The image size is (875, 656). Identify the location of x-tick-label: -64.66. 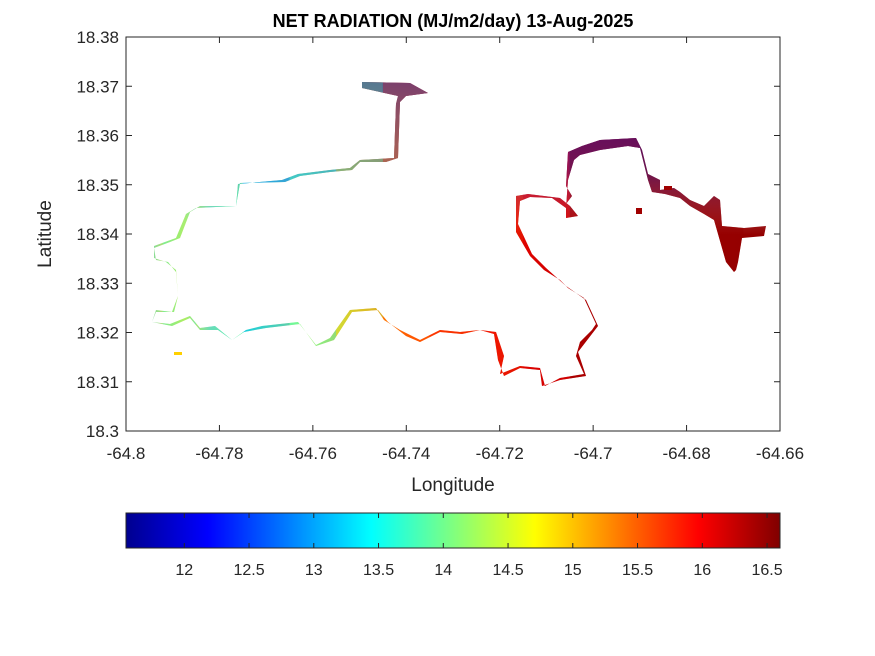
(780, 453).